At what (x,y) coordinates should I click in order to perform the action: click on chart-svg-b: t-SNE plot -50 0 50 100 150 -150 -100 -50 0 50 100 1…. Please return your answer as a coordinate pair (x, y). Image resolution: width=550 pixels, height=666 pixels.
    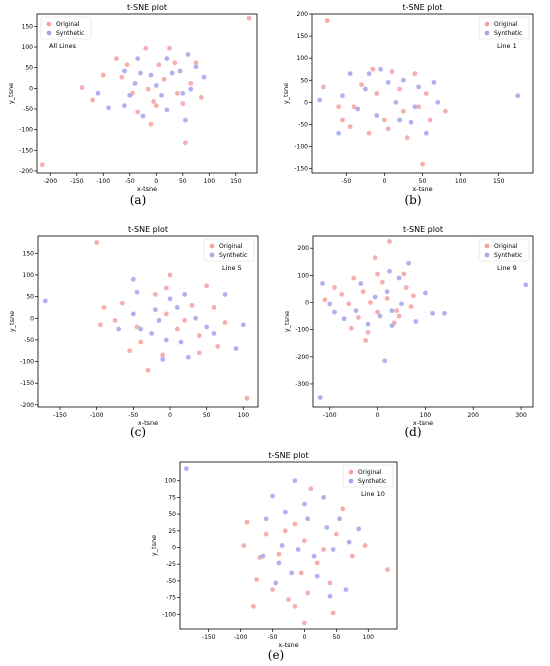
    Looking at the image, I should click on (408, 98).